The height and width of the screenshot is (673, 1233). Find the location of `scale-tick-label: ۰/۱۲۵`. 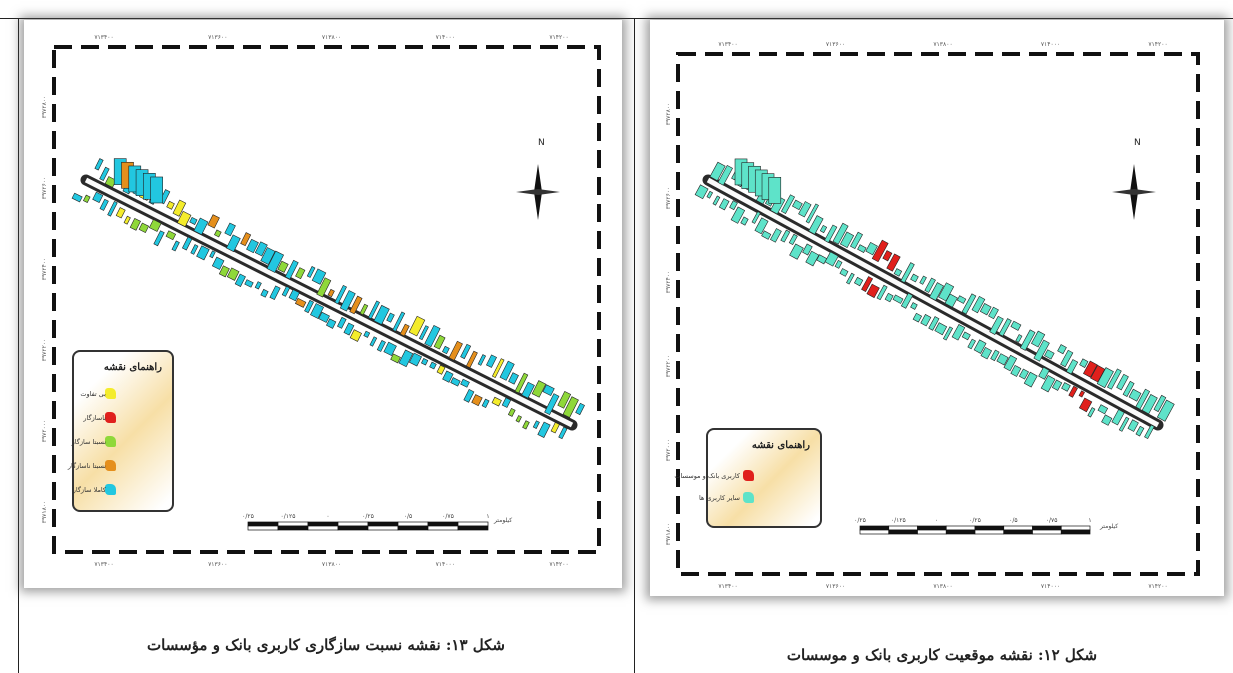

scale-tick-label: ۰/۱۲۵ is located at coordinates (288, 516).